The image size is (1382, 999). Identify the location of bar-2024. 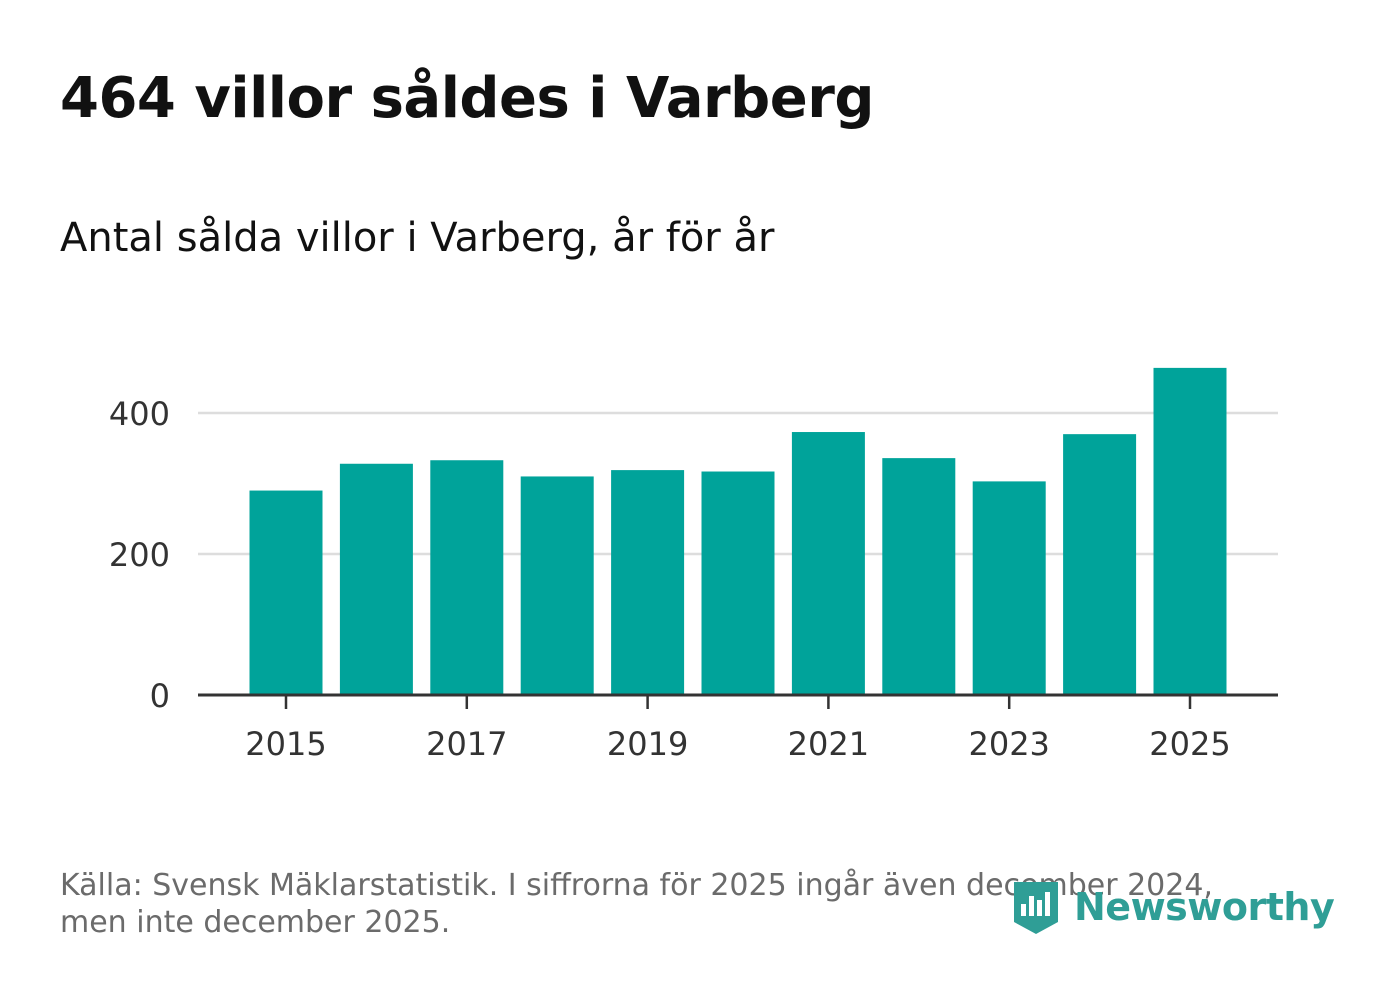
(1100, 564).